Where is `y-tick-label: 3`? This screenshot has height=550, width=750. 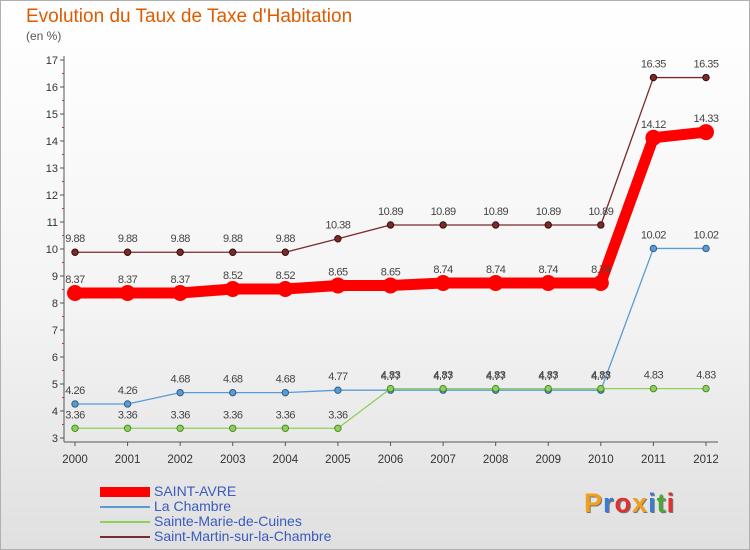 y-tick-label: 3 is located at coordinates (55, 439).